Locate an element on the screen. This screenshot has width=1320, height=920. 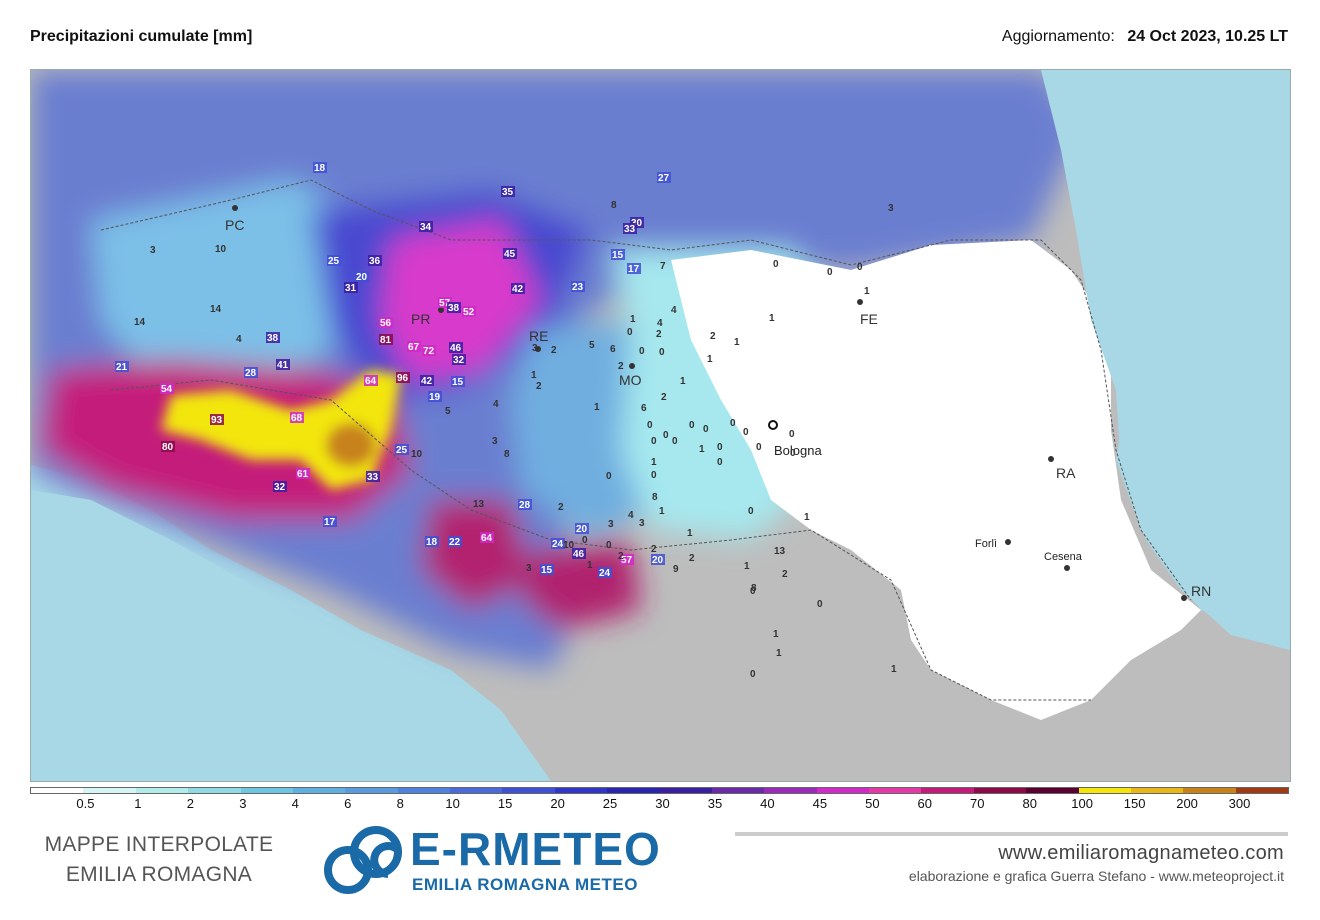
station-value: 31 is located at coordinates (351, 288).